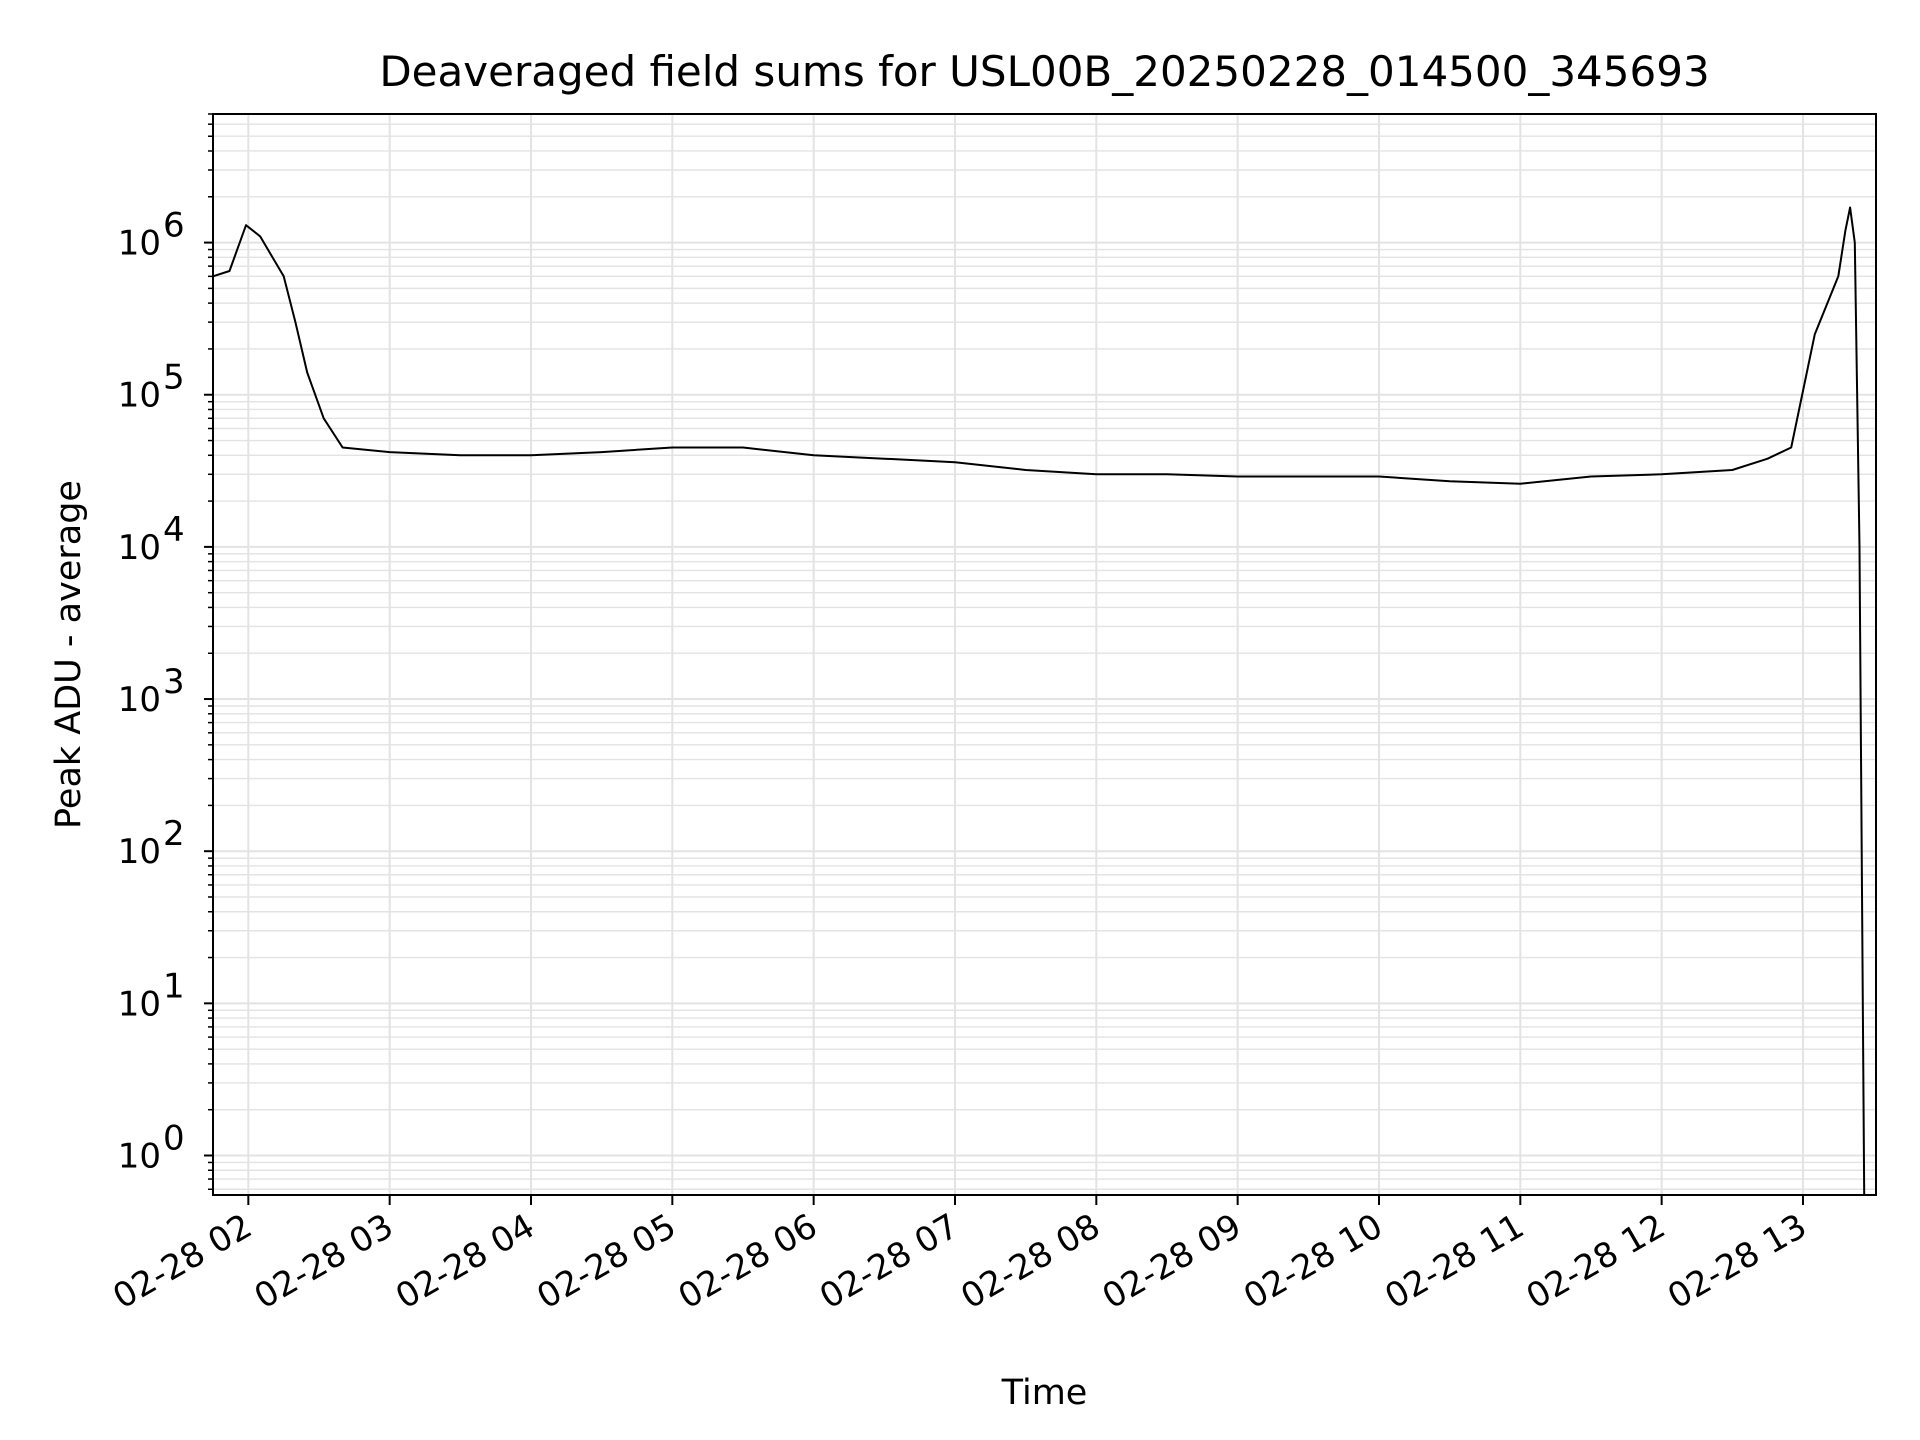  Describe the element at coordinates (1044, 1393) in the screenshot. I see `x-axis-title: Time` at that location.